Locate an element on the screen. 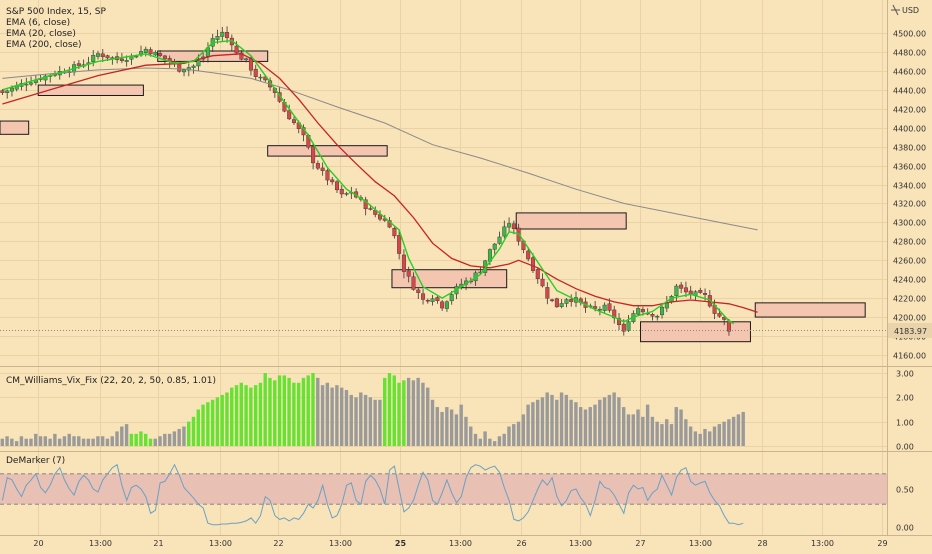 The width and height of the screenshot is (932, 554). scale-settings-icon is located at coordinates (895, 10).